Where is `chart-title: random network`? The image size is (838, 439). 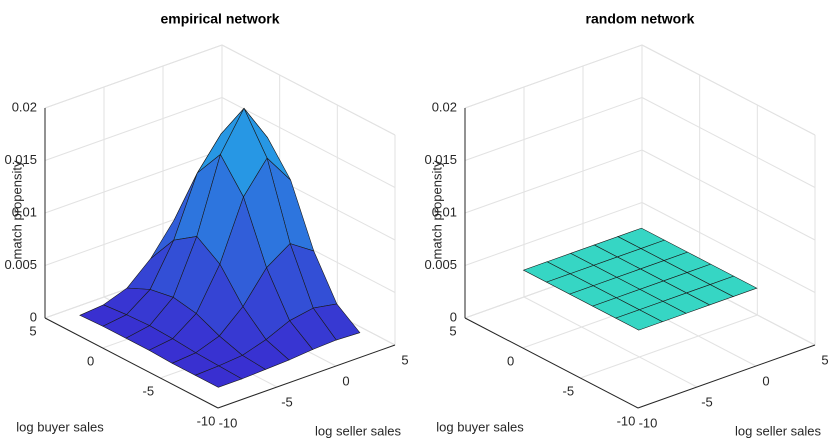 chart-title: random network is located at coordinates (640, 19).